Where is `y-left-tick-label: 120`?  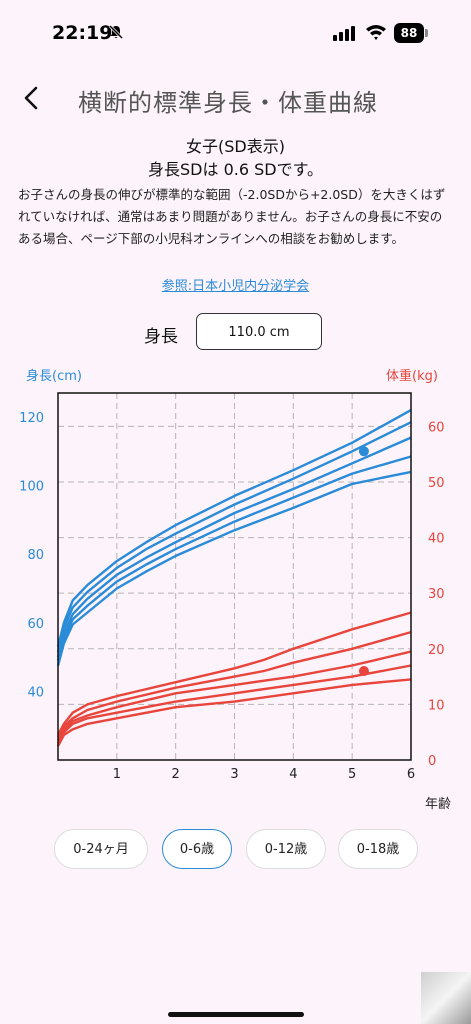 y-left-tick-label: 120 is located at coordinates (31, 418).